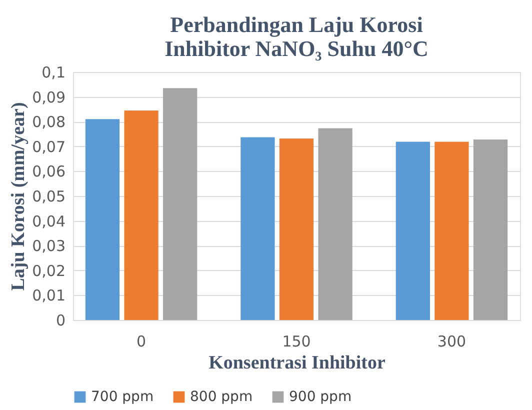 The width and height of the screenshot is (532, 410). What do you see at coordinates (122, 397) in the screenshot?
I see `legend-label: 700 ppm` at bounding box center [122, 397].